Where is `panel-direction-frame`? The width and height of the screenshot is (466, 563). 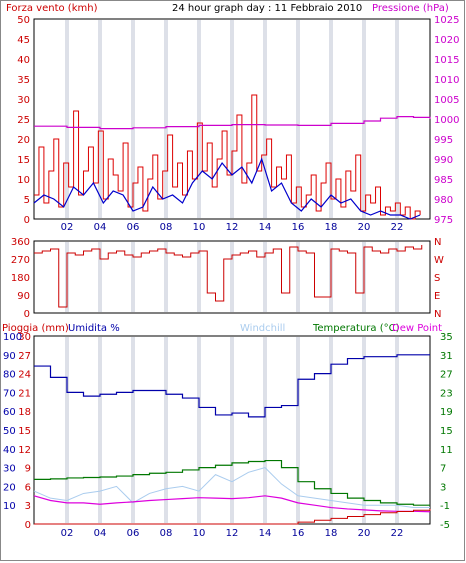
panel-direction-frame is located at coordinates (232, 277).